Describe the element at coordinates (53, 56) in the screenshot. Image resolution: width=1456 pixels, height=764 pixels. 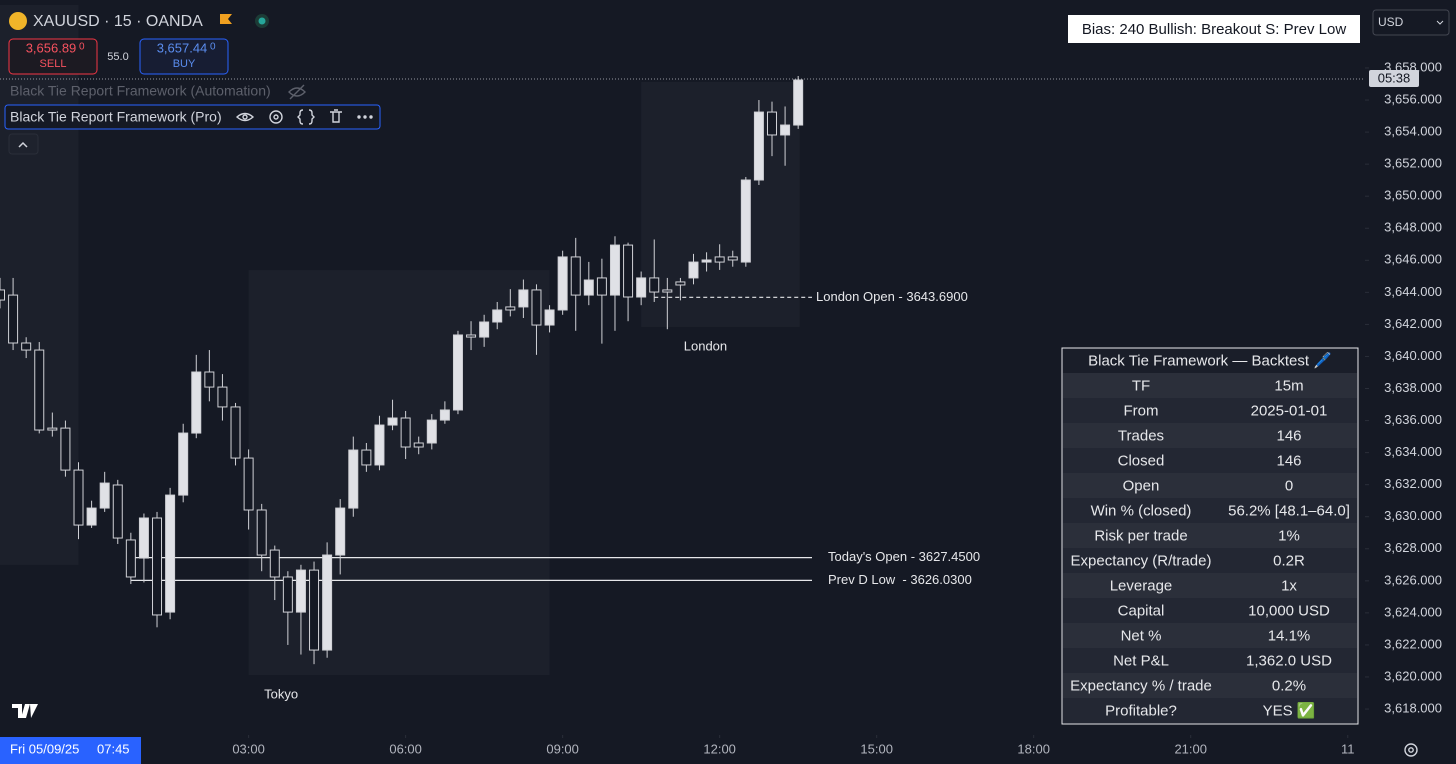
I see `sell-button` at that location.